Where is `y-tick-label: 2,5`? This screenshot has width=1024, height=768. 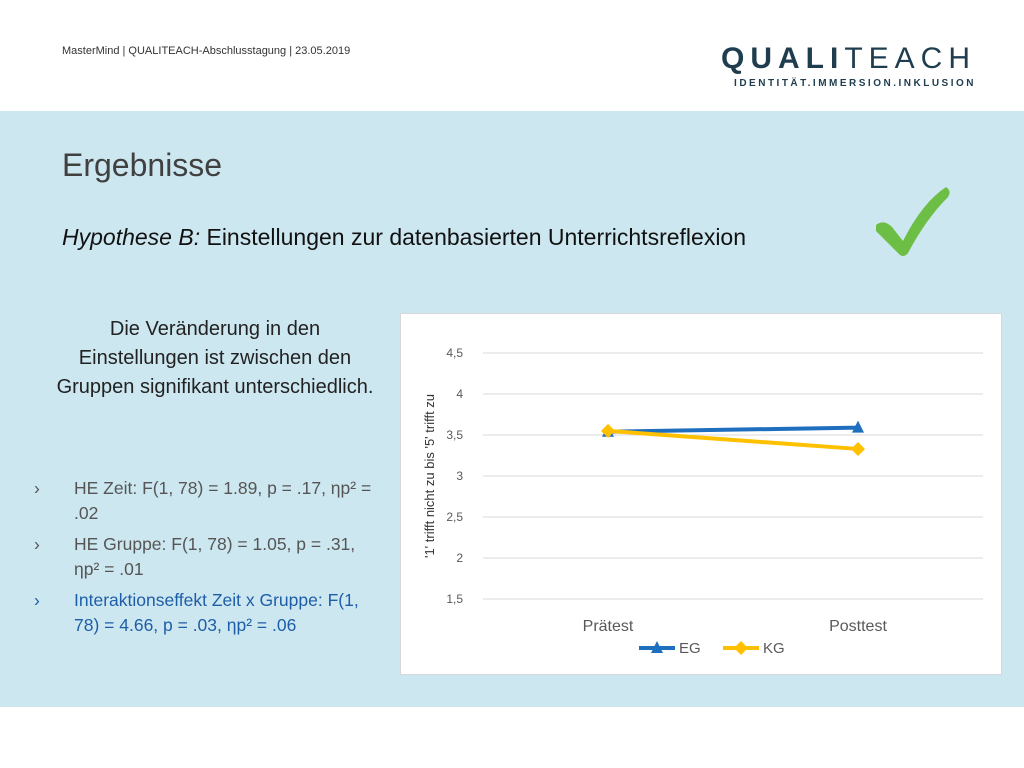 y-tick-label: 2,5 is located at coordinates (454, 517).